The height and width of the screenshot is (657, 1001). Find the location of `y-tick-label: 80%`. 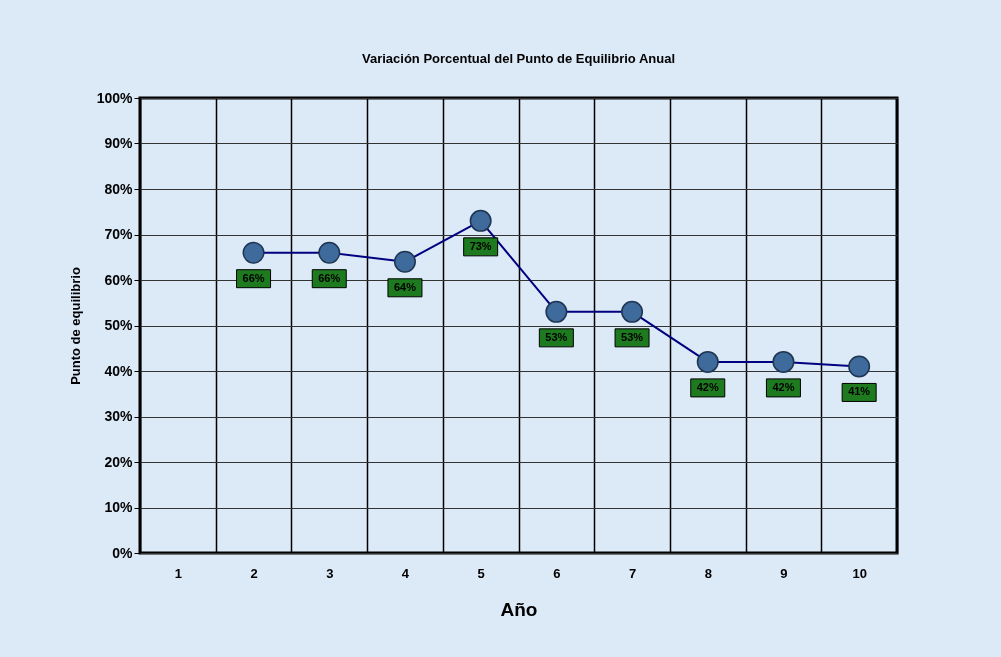

y-tick-label: 80% is located at coordinates (119, 188).